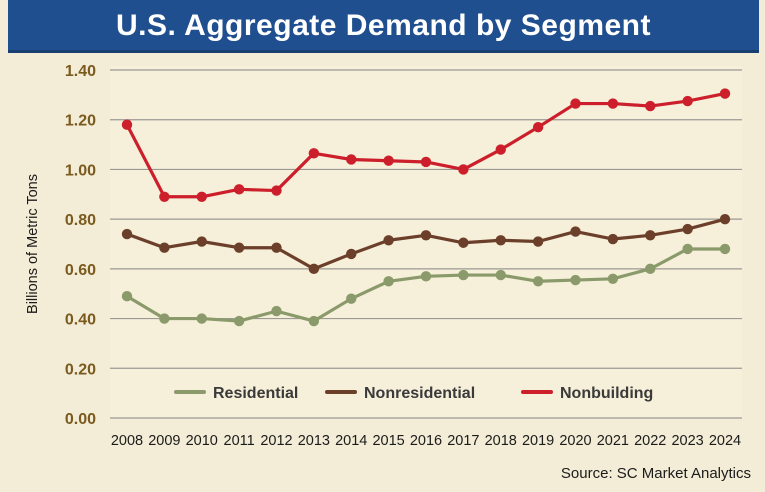 The width and height of the screenshot is (765, 492). I want to click on x-tick-label: 2024, so click(725, 441).